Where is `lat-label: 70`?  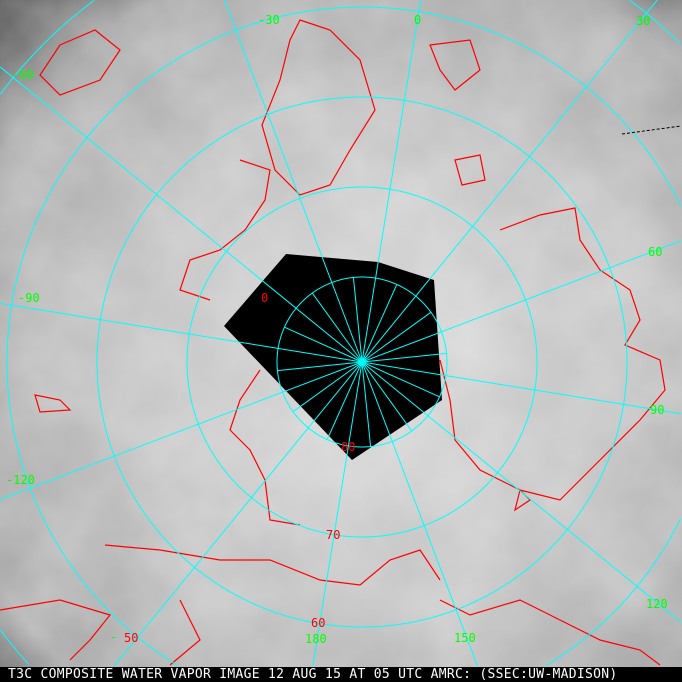 lat-label: 70 is located at coordinates (333, 535).